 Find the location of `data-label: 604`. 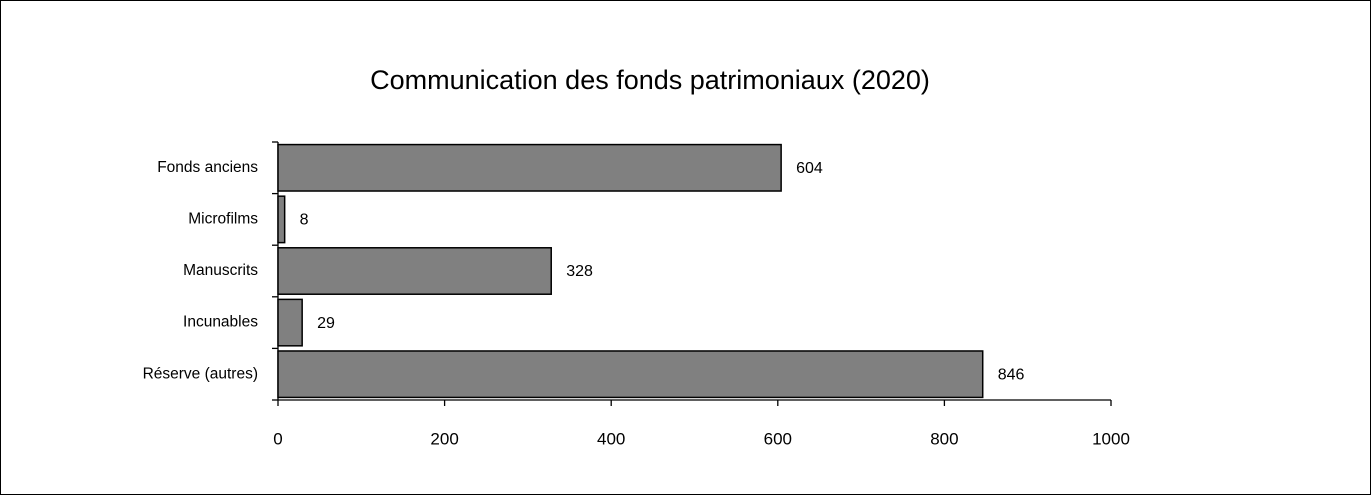

data-label: 604 is located at coordinates (809, 168).